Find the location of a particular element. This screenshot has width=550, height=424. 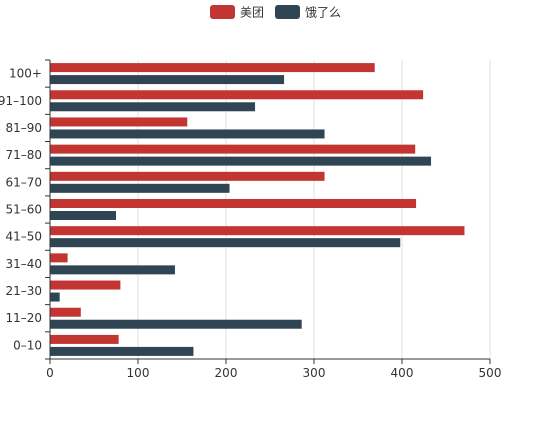

x-tick-label: 500 is located at coordinates (490, 373).